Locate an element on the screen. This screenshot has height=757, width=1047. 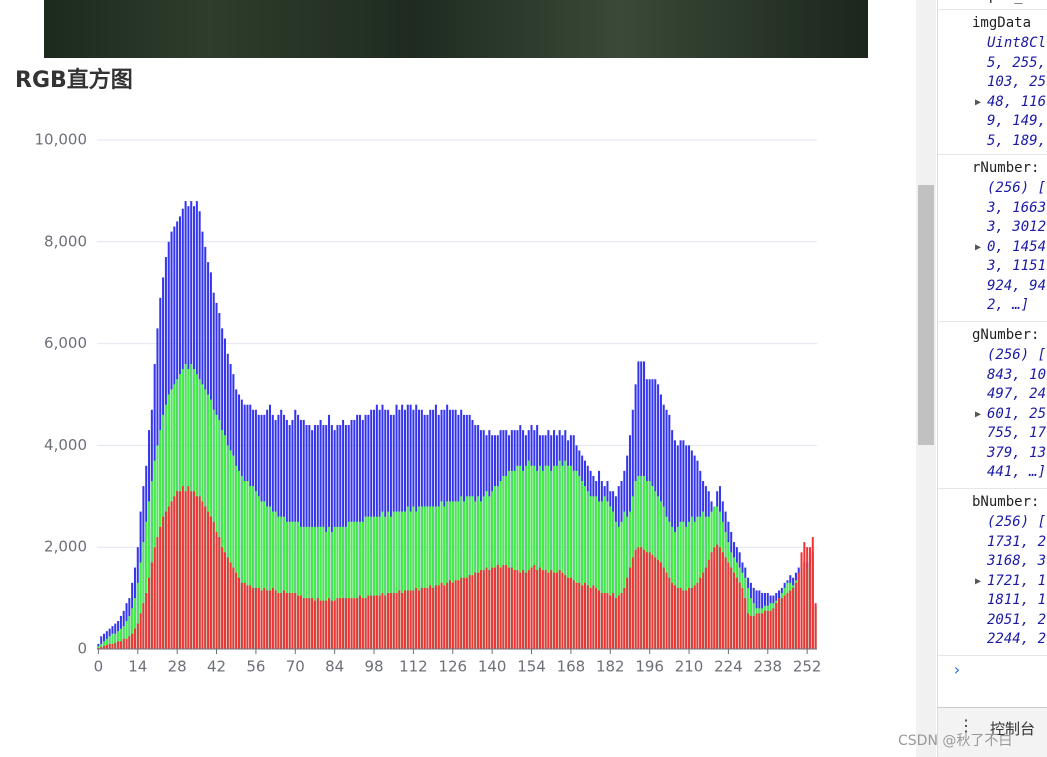
y-tick-label: 6,000 is located at coordinates (65, 343).